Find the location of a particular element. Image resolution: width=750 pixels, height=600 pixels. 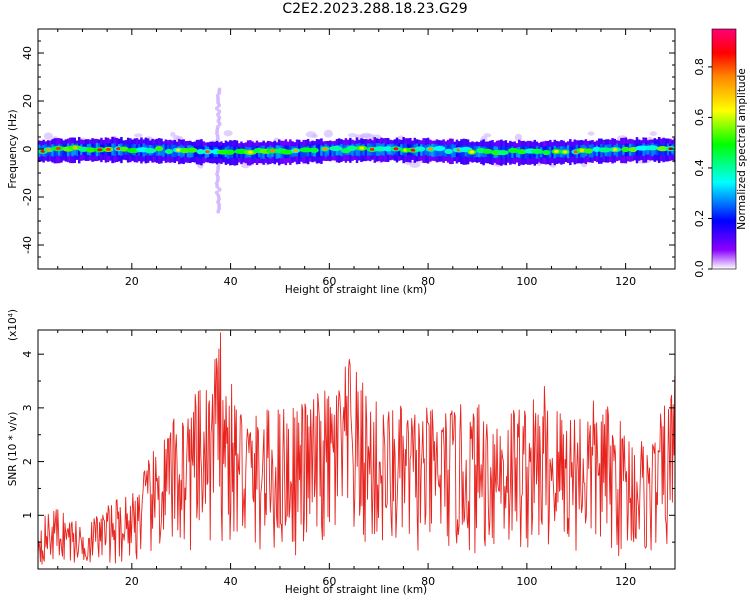

snr-x-tick-label: 20 is located at coordinates (132, 581).